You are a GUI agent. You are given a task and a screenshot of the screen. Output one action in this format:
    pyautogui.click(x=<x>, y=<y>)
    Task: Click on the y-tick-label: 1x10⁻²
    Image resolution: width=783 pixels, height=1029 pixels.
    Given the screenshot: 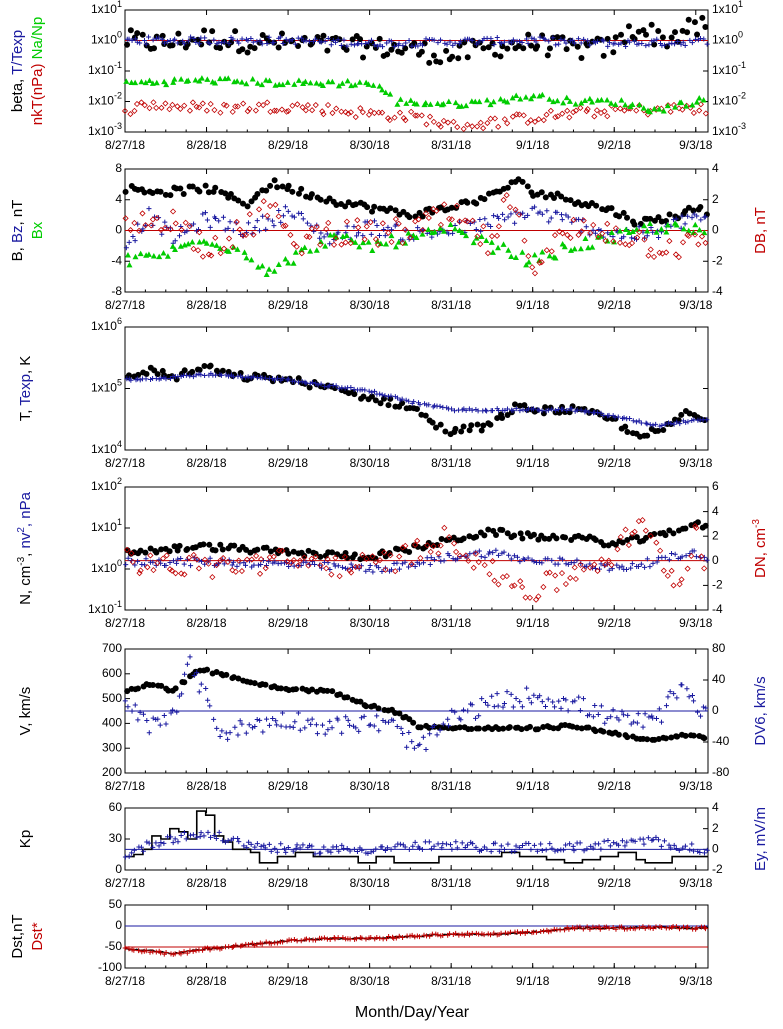 What is the action you would take?
    pyautogui.click(x=105, y=99)
    